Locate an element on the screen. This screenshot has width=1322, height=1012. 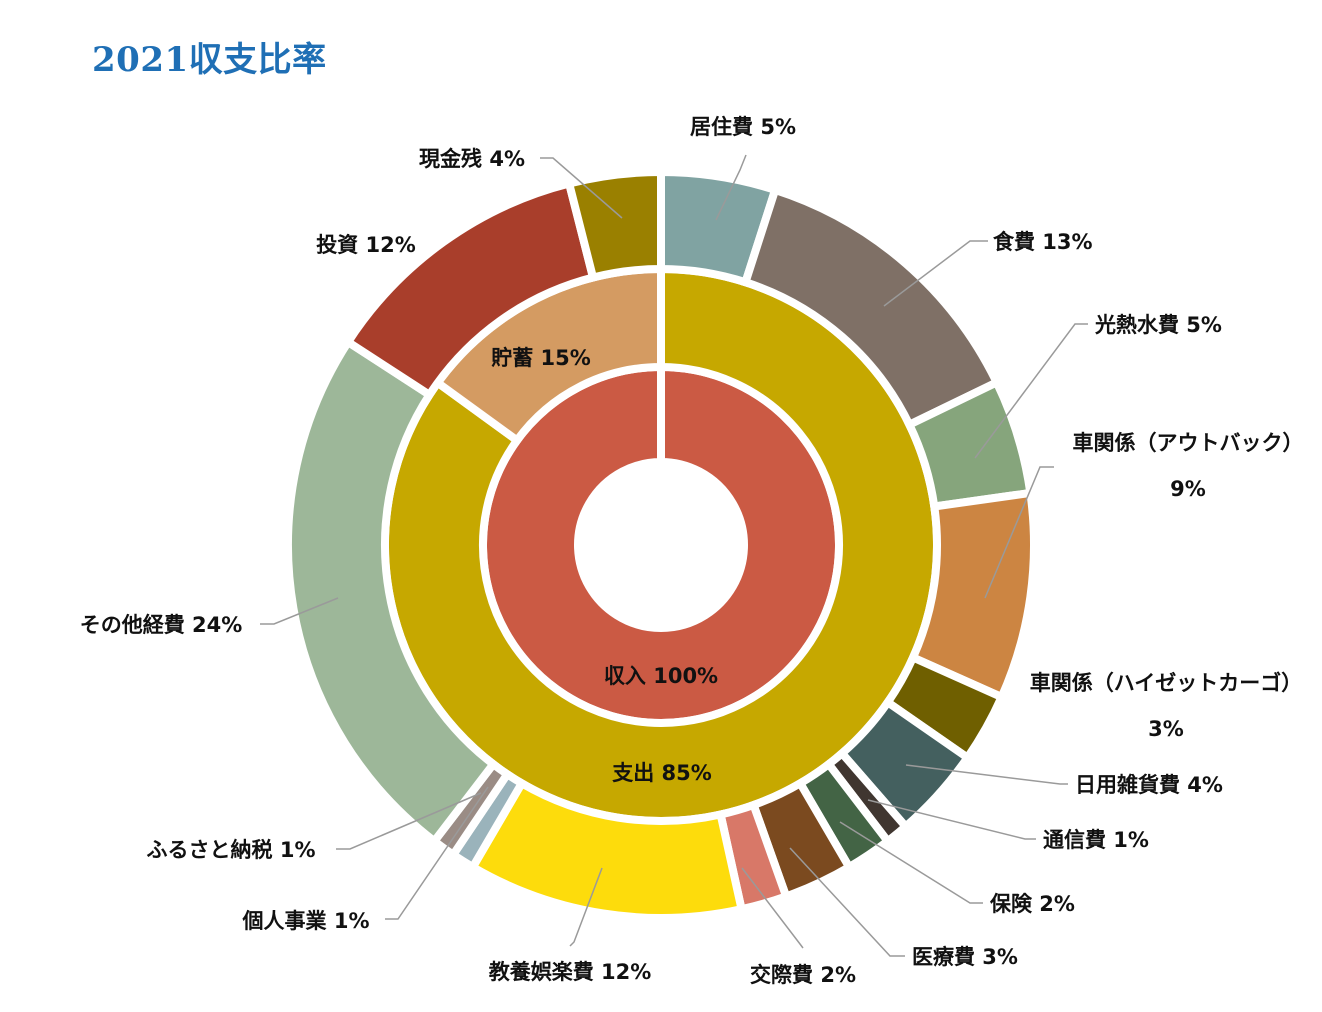
slice-ring2-現金残 is located at coordinates (614, 225).